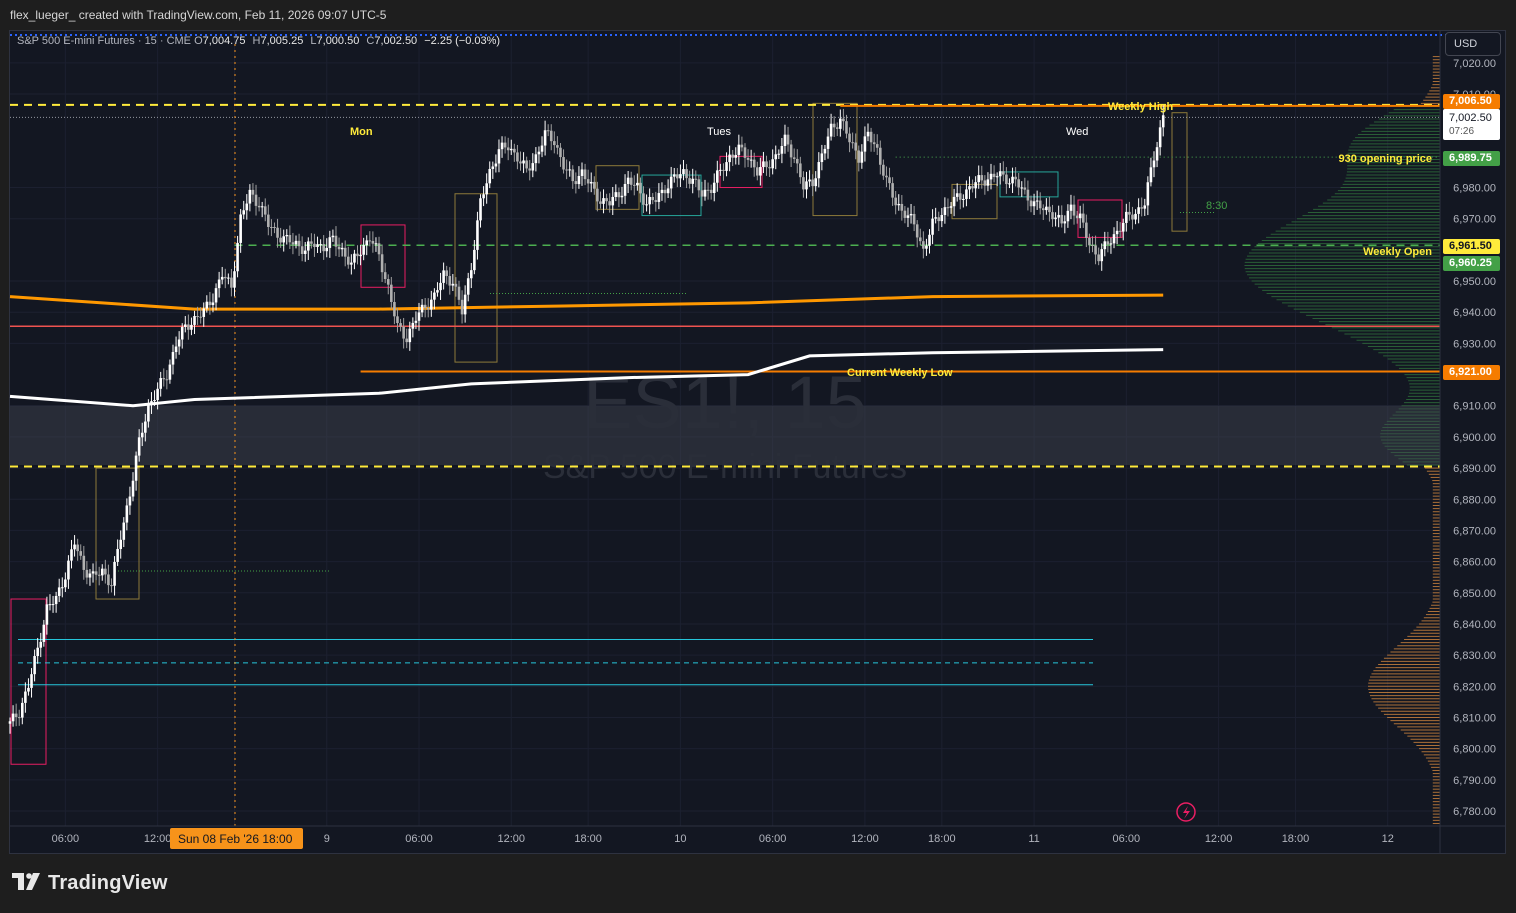  What do you see at coordinates (1473, 44) in the screenshot?
I see `currency-button: USD` at bounding box center [1473, 44].